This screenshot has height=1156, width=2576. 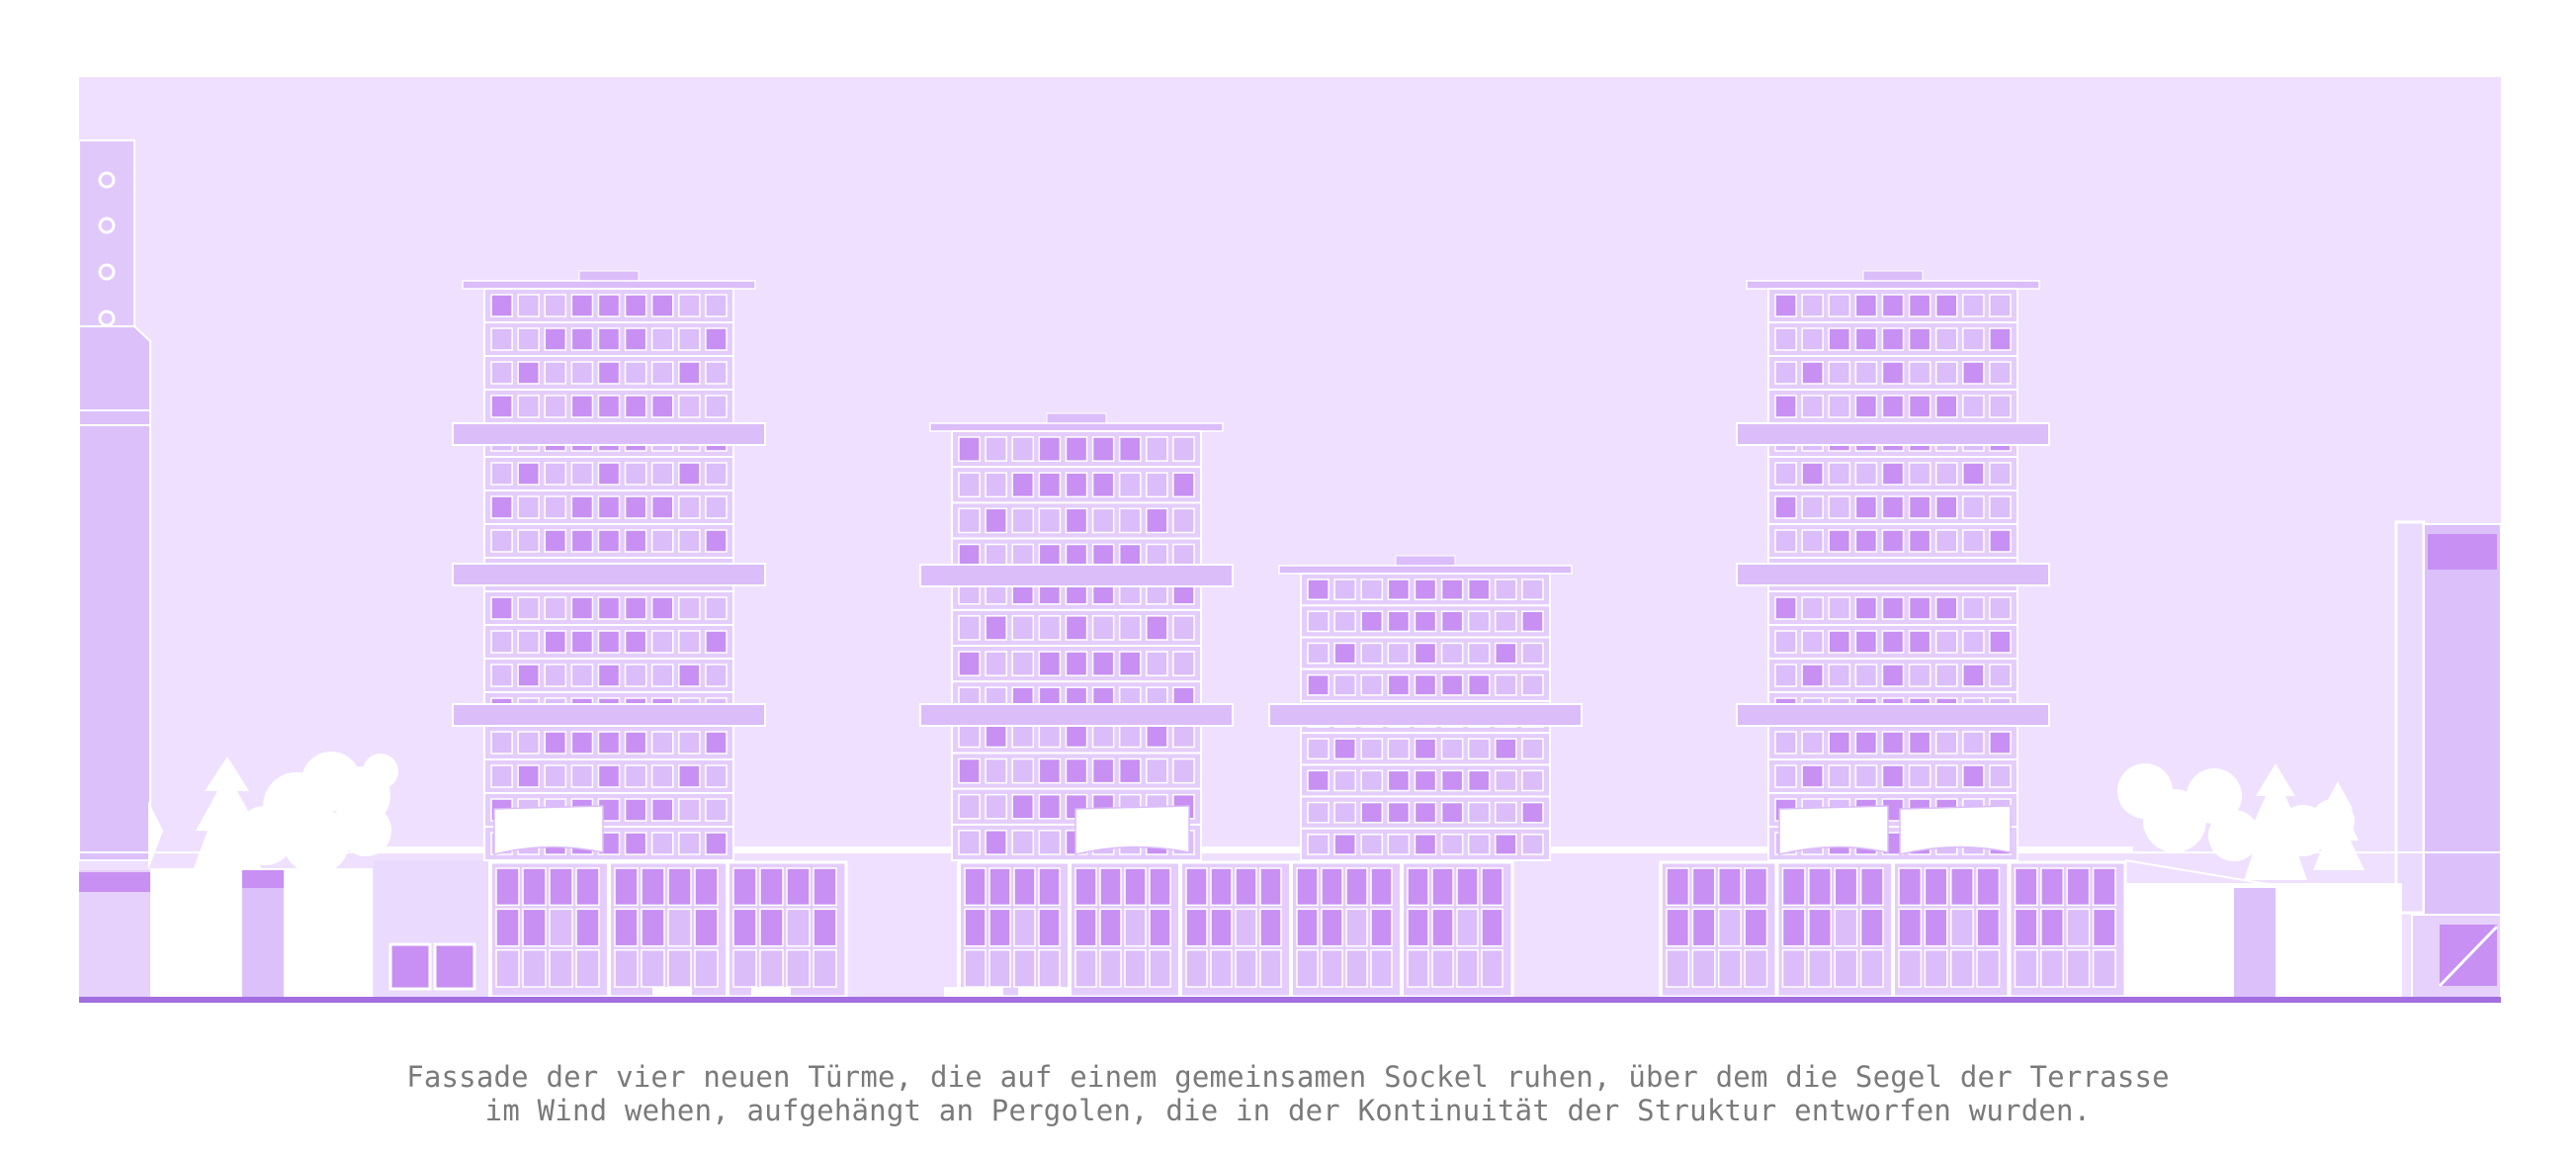 What do you see at coordinates (115, 569) in the screenshot?
I see `left-chimney` at bounding box center [115, 569].